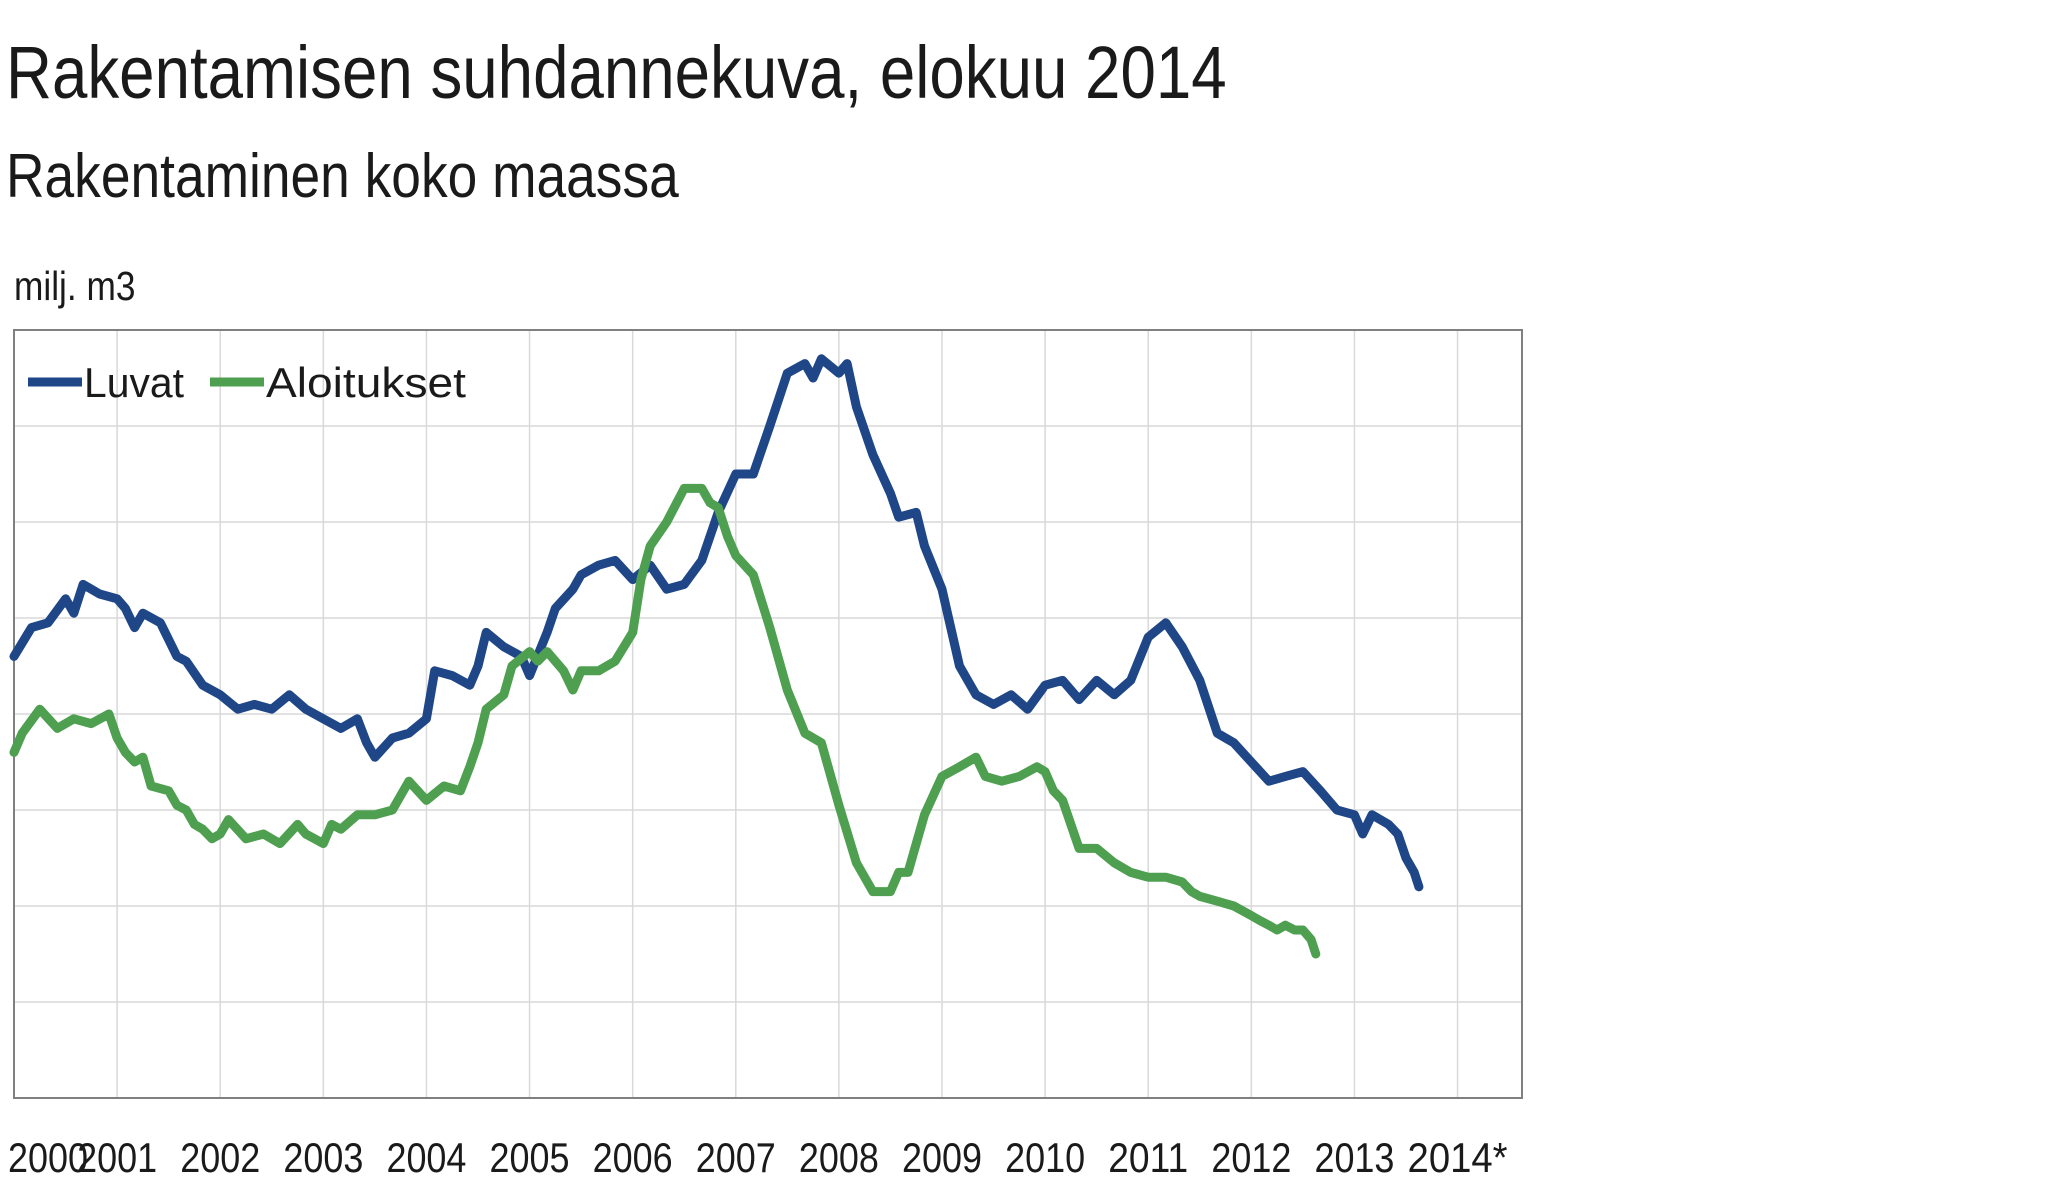  Describe the element at coordinates (323, 1157) in the screenshot. I see `x-tick-label: 2003` at that location.